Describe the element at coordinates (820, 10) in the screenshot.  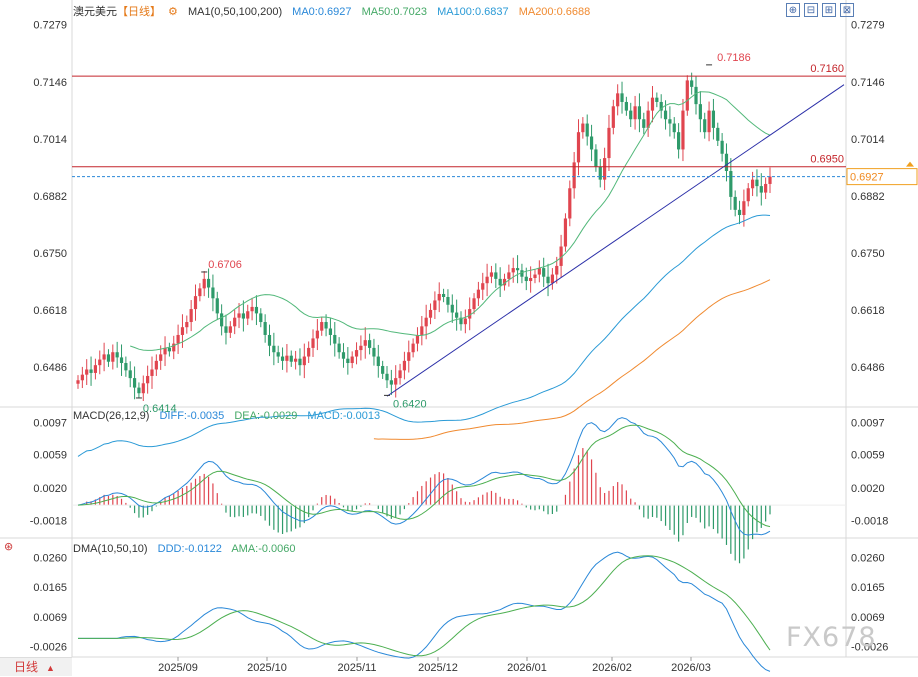
I see `chart-toolbar: ⊕ ⊟ ⊞ ⊠` at that location.